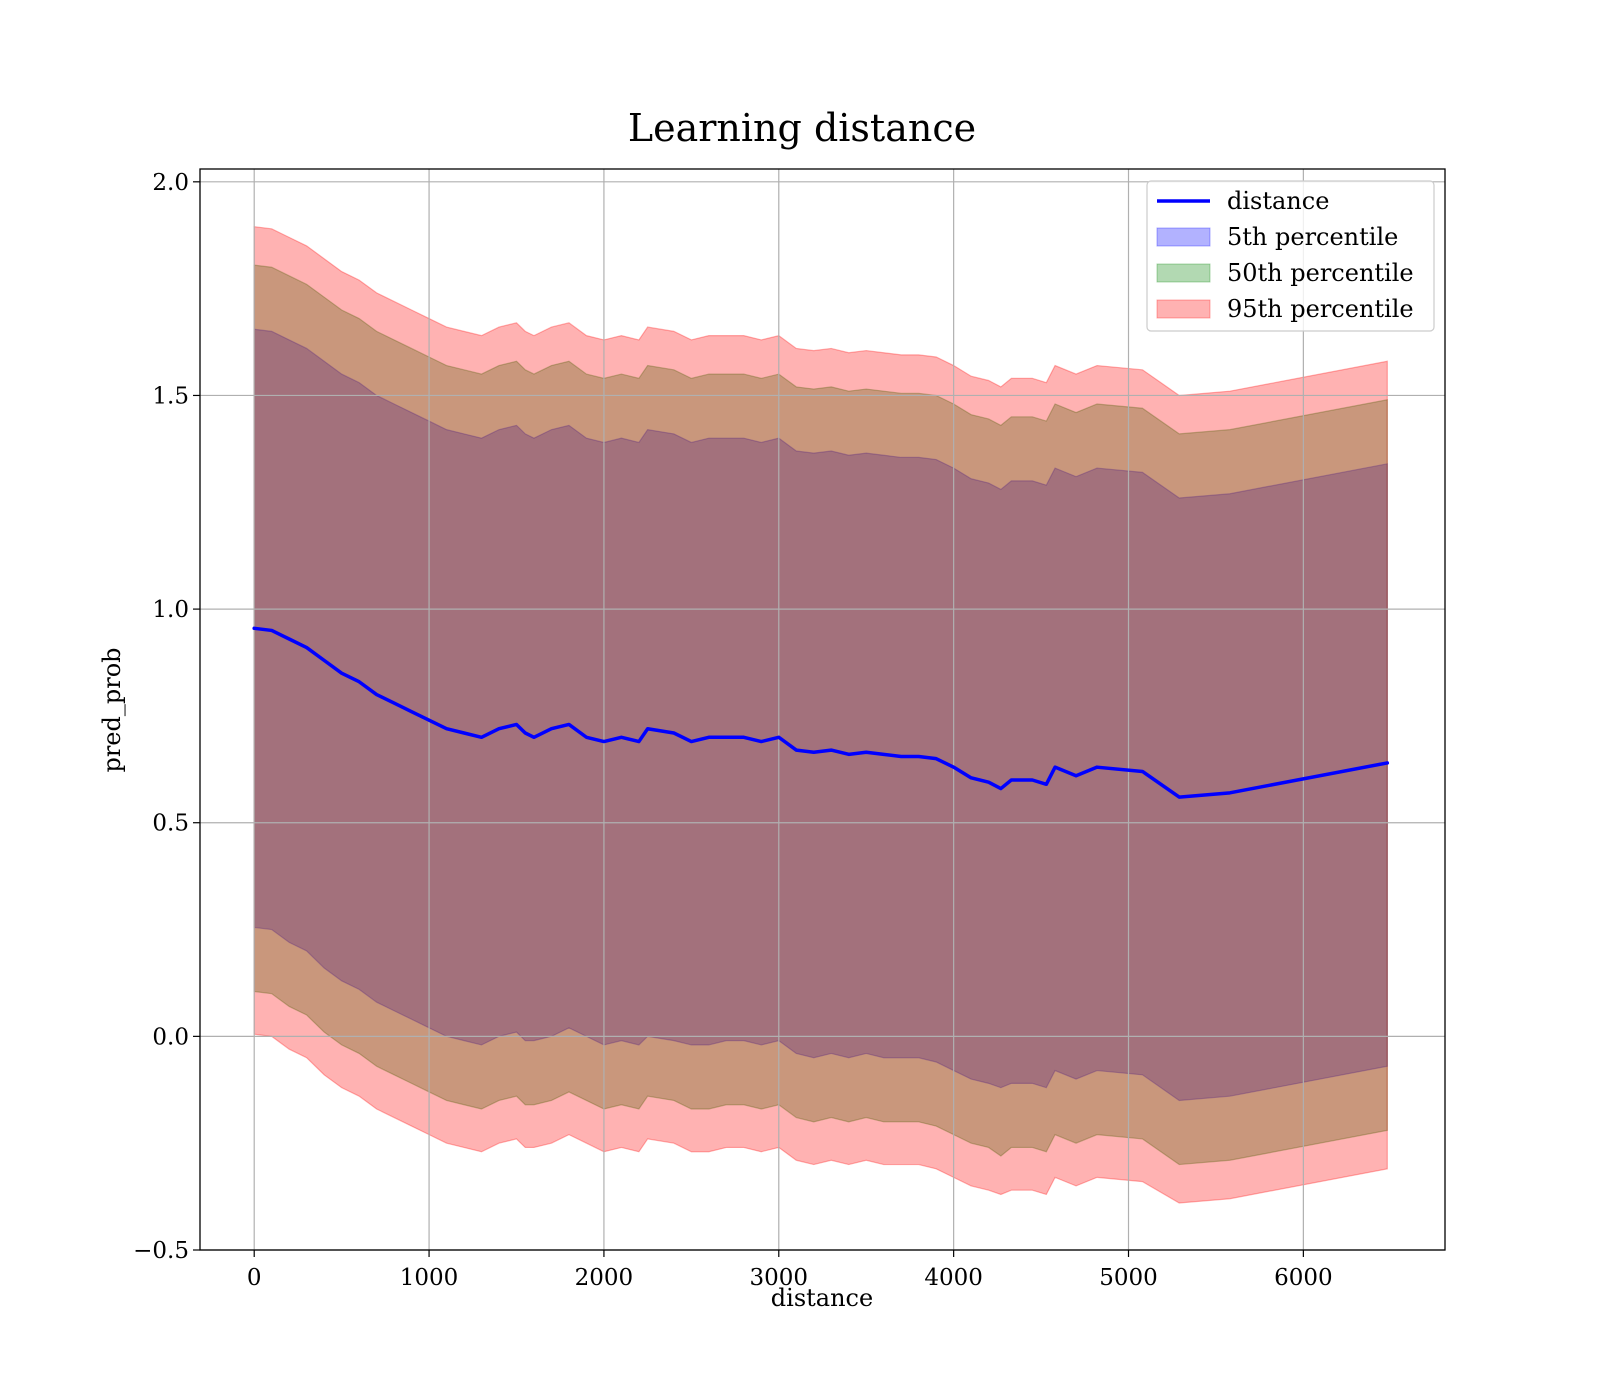 Image resolution: width=1600 pixels, height=1400 pixels. What do you see at coordinates (1183, 309) in the screenshot?
I see `legend-swatch-95th-percentile` at bounding box center [1183, 309].